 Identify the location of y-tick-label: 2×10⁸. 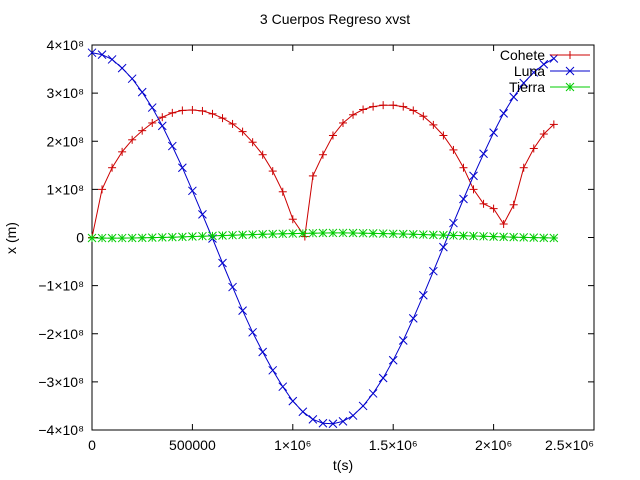
(66, 141).